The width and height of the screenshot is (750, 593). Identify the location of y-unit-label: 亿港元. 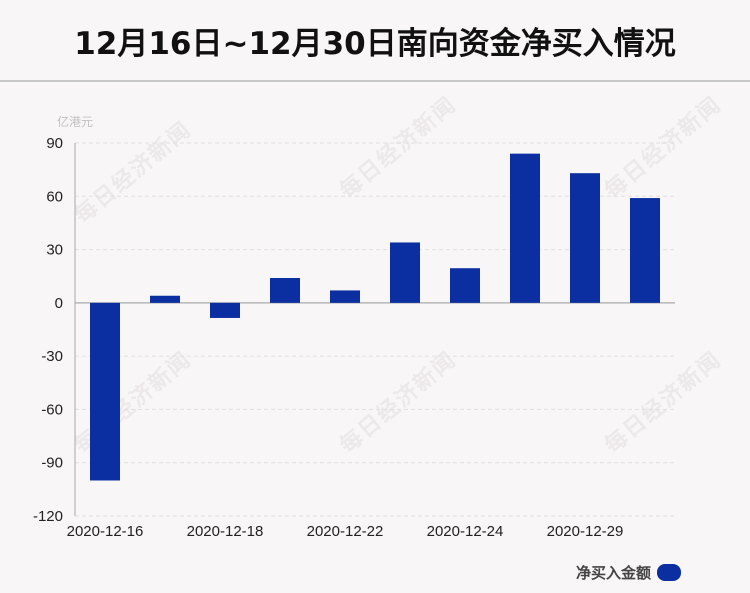
(75, 121).